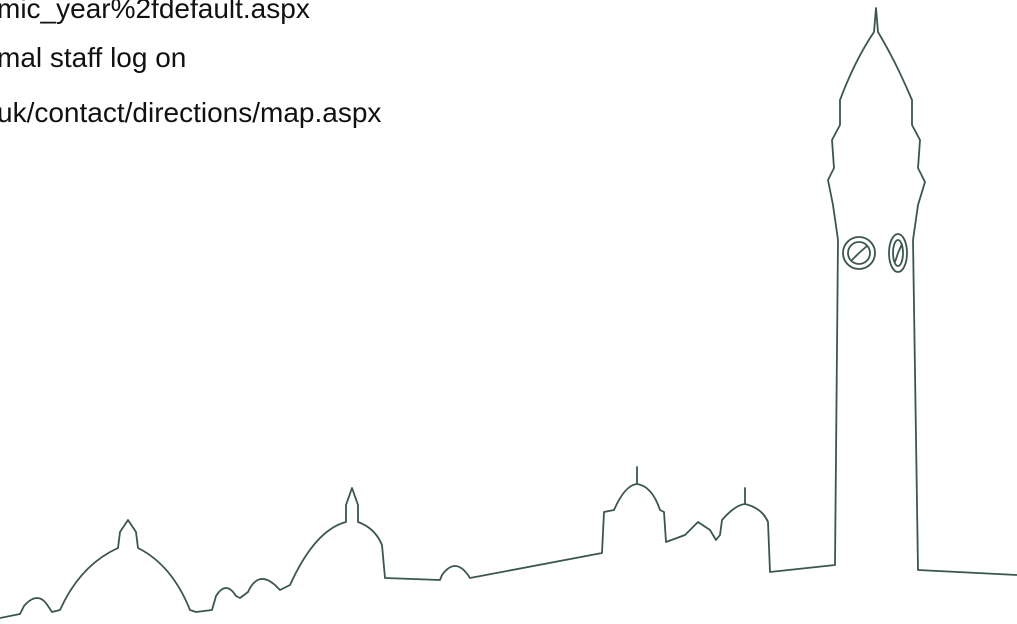 The image size is (1017, 624). I want to click on text-line: uk/contact/directions/map.aspx, so click(191, 112).